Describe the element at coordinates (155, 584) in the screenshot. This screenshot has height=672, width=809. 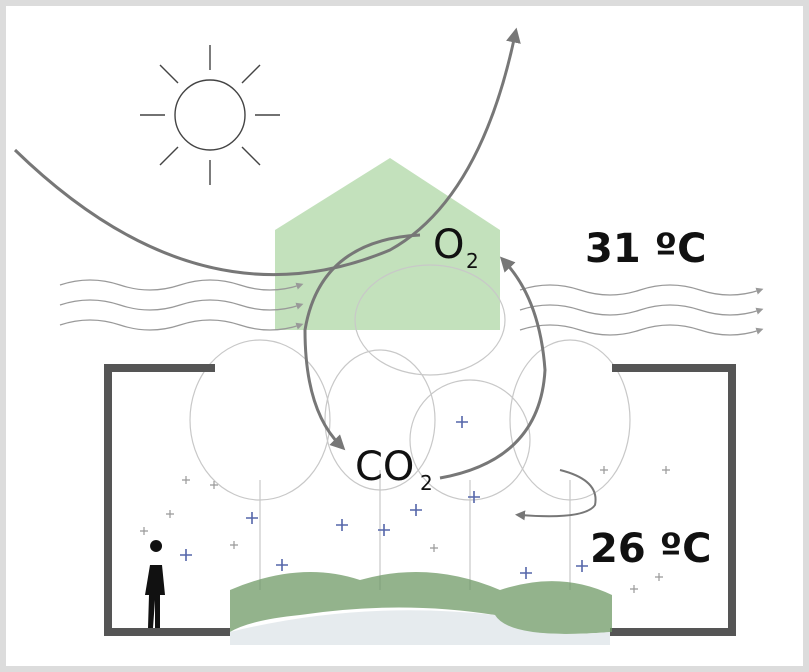
I see `person` at that location.